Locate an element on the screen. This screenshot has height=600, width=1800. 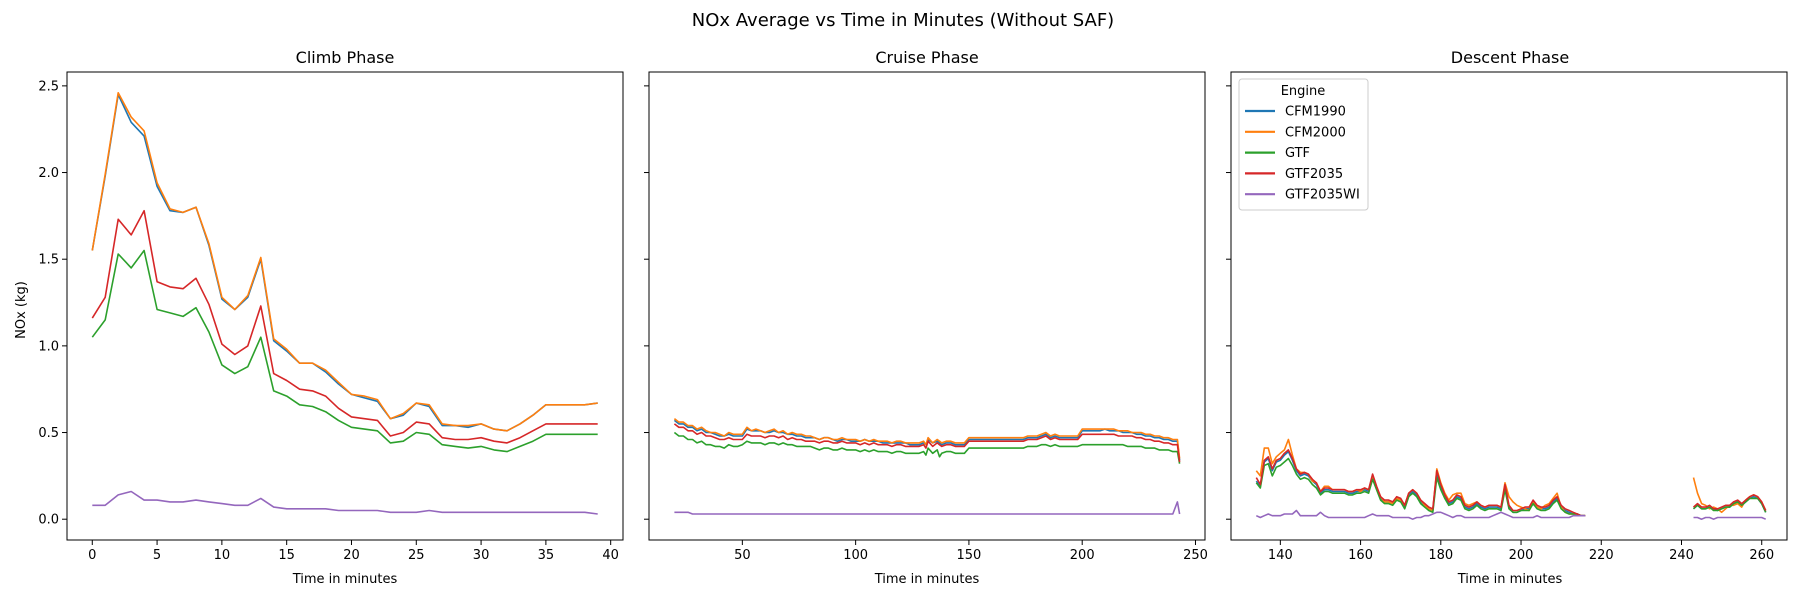
x-tick-label-descent: 160 is located at coordinates (1360, 555).